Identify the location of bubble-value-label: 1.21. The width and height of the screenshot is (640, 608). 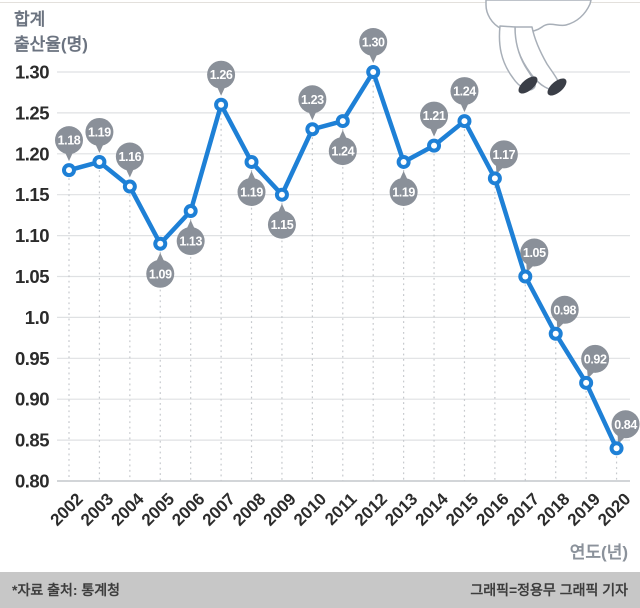
(434, 116).